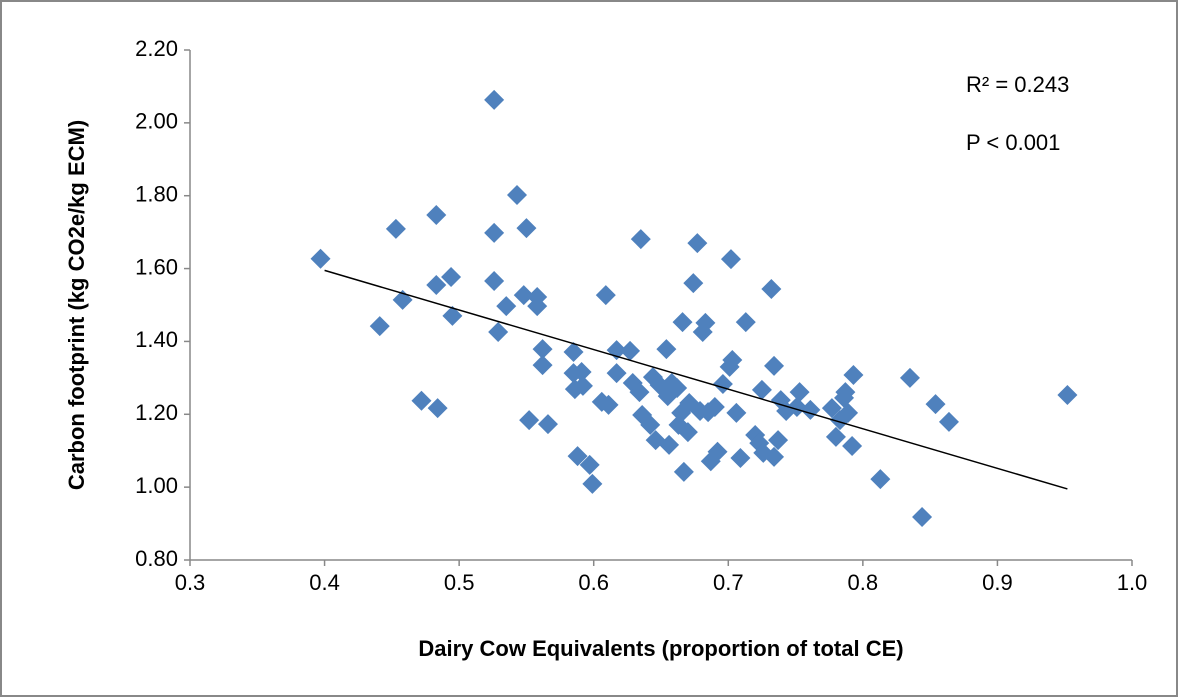  What do you see at coordinates (1132, 582) in the screenshot?
I see `x-tick-label: 1.0` at bounding box center [1132, 582].